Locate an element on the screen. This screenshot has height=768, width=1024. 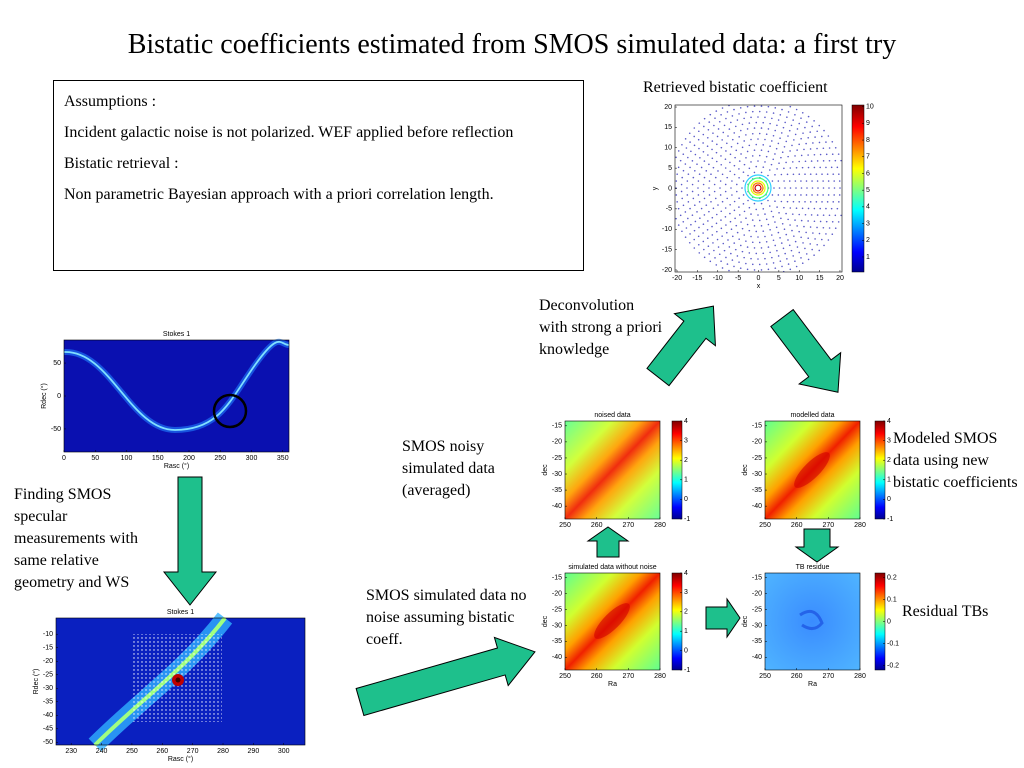
x-tick-label: -10 is located at coordinates (718, 278).